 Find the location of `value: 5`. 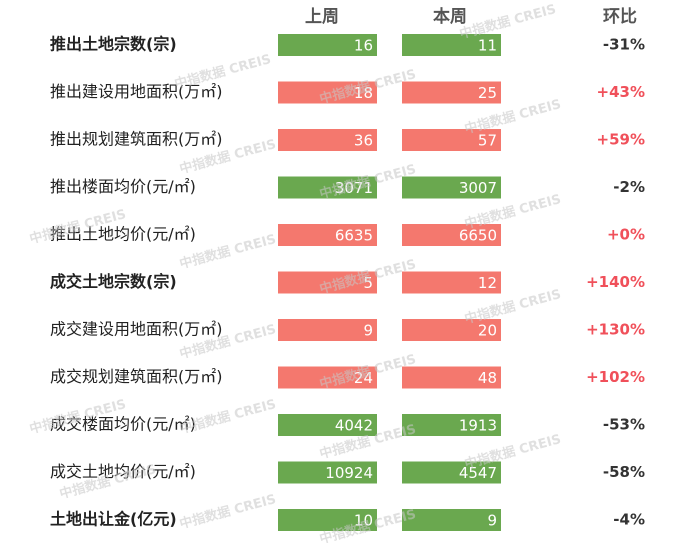

value: 5 is located at coordinates (368, 283).